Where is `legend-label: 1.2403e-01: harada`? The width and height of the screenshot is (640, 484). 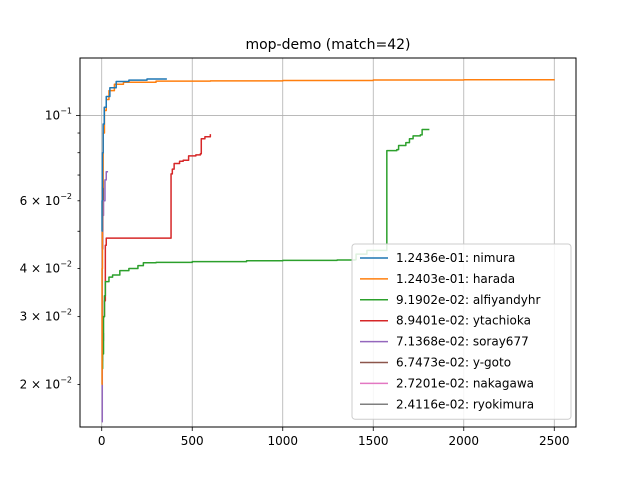
legend-label: 1.2403e-01: harada is located at coordinates (455, 279).